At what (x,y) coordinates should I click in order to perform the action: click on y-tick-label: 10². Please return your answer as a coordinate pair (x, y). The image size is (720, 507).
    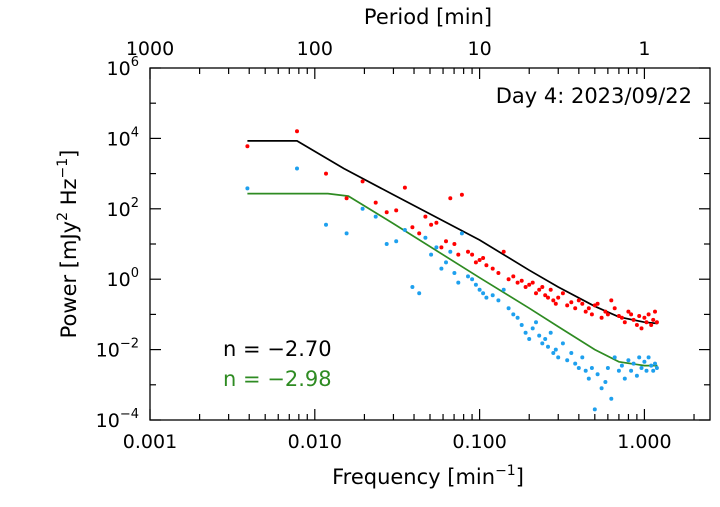
    Looking at the image, I should click on (123, 208).